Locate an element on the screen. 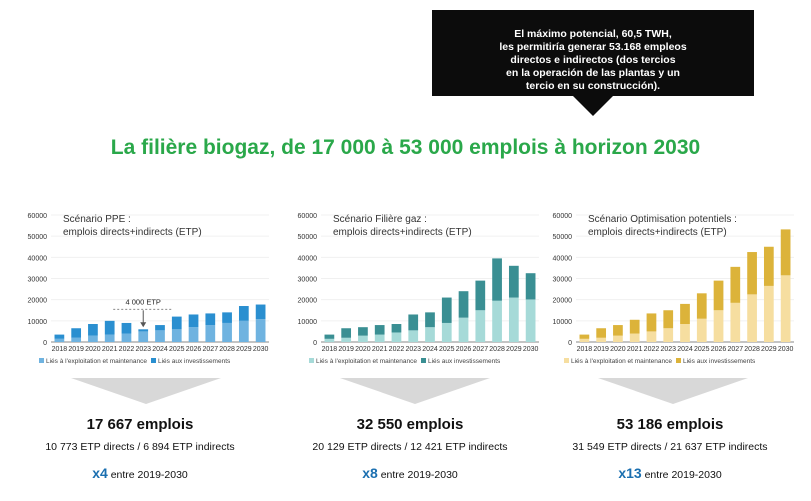  y-tick-label: 20000 is located at coordinates (38, 301).